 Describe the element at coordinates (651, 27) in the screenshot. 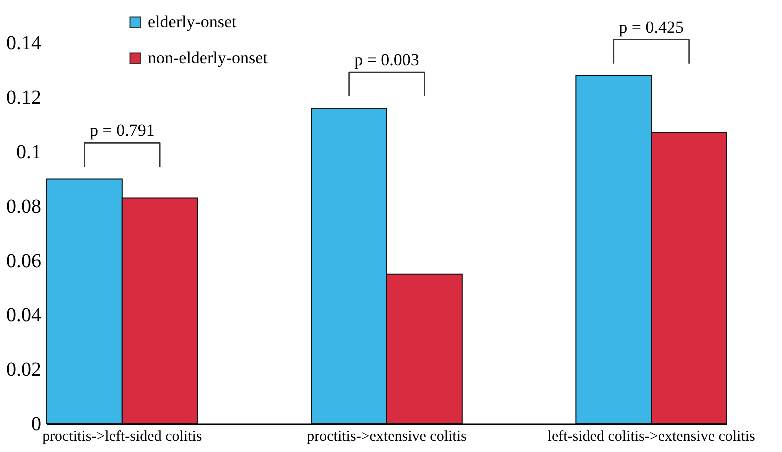

I see `annotation: p = 0.425` at that location.